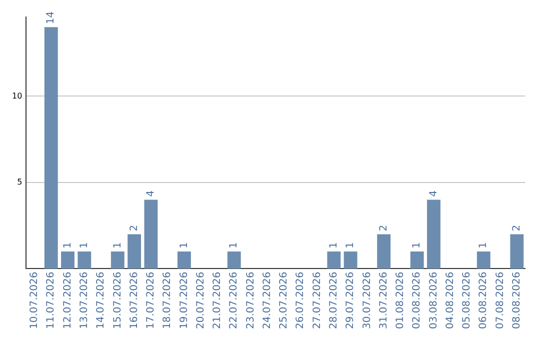 This screenshot has height=340, width=540. Describe the element at coordinates (250, 301) in the screenshot. I see `x-tick-label: 23.07.2026` at that location.